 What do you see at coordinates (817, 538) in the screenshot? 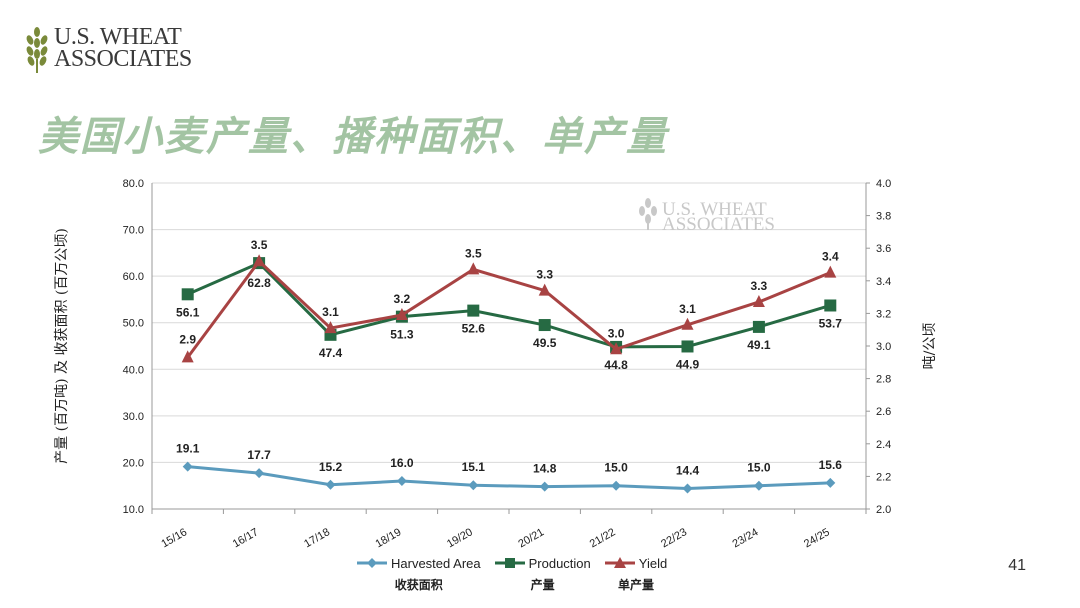
I see `x-tick-label: 24/25` at bounding box center [817, 538].